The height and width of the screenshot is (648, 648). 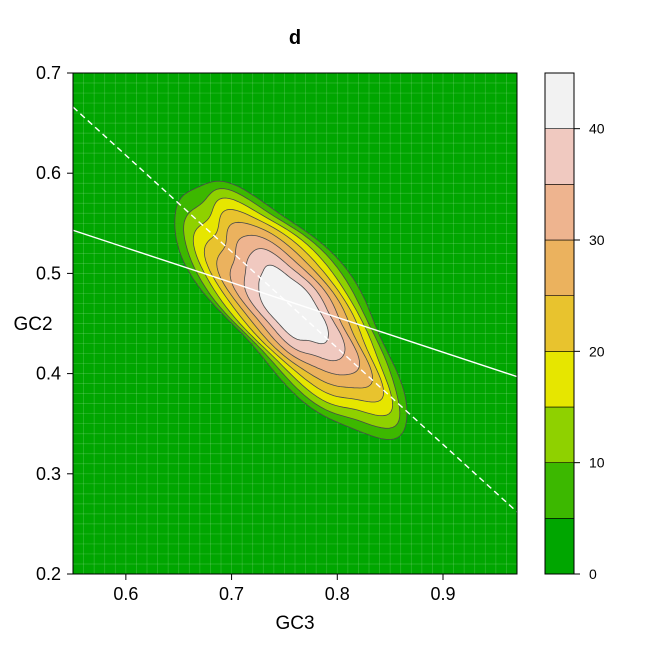 I want to click on y-tick-label: 0.5, so click(x=48, y=273).